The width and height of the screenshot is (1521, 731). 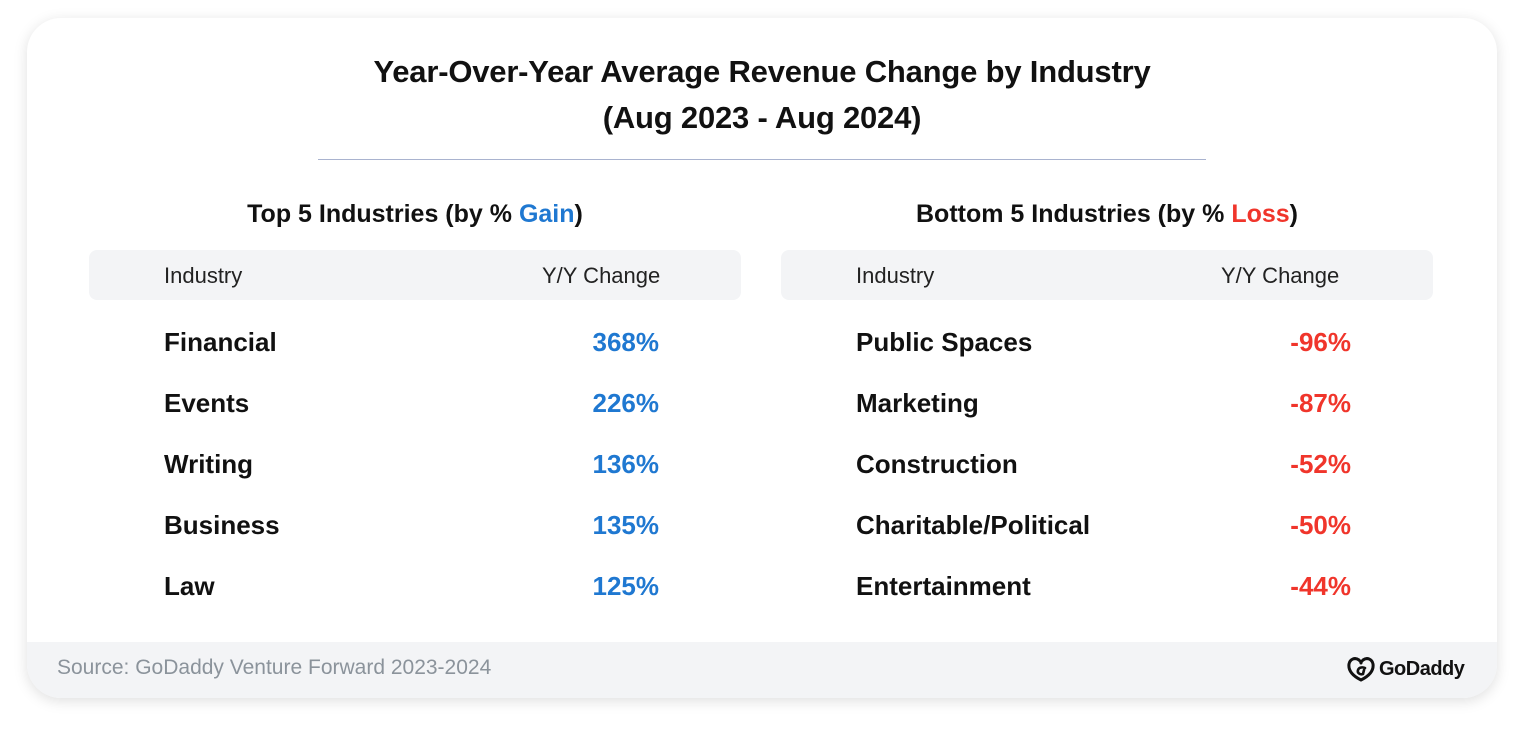 I want to click on top-industry-name: Business, so click(x=222, y=525).